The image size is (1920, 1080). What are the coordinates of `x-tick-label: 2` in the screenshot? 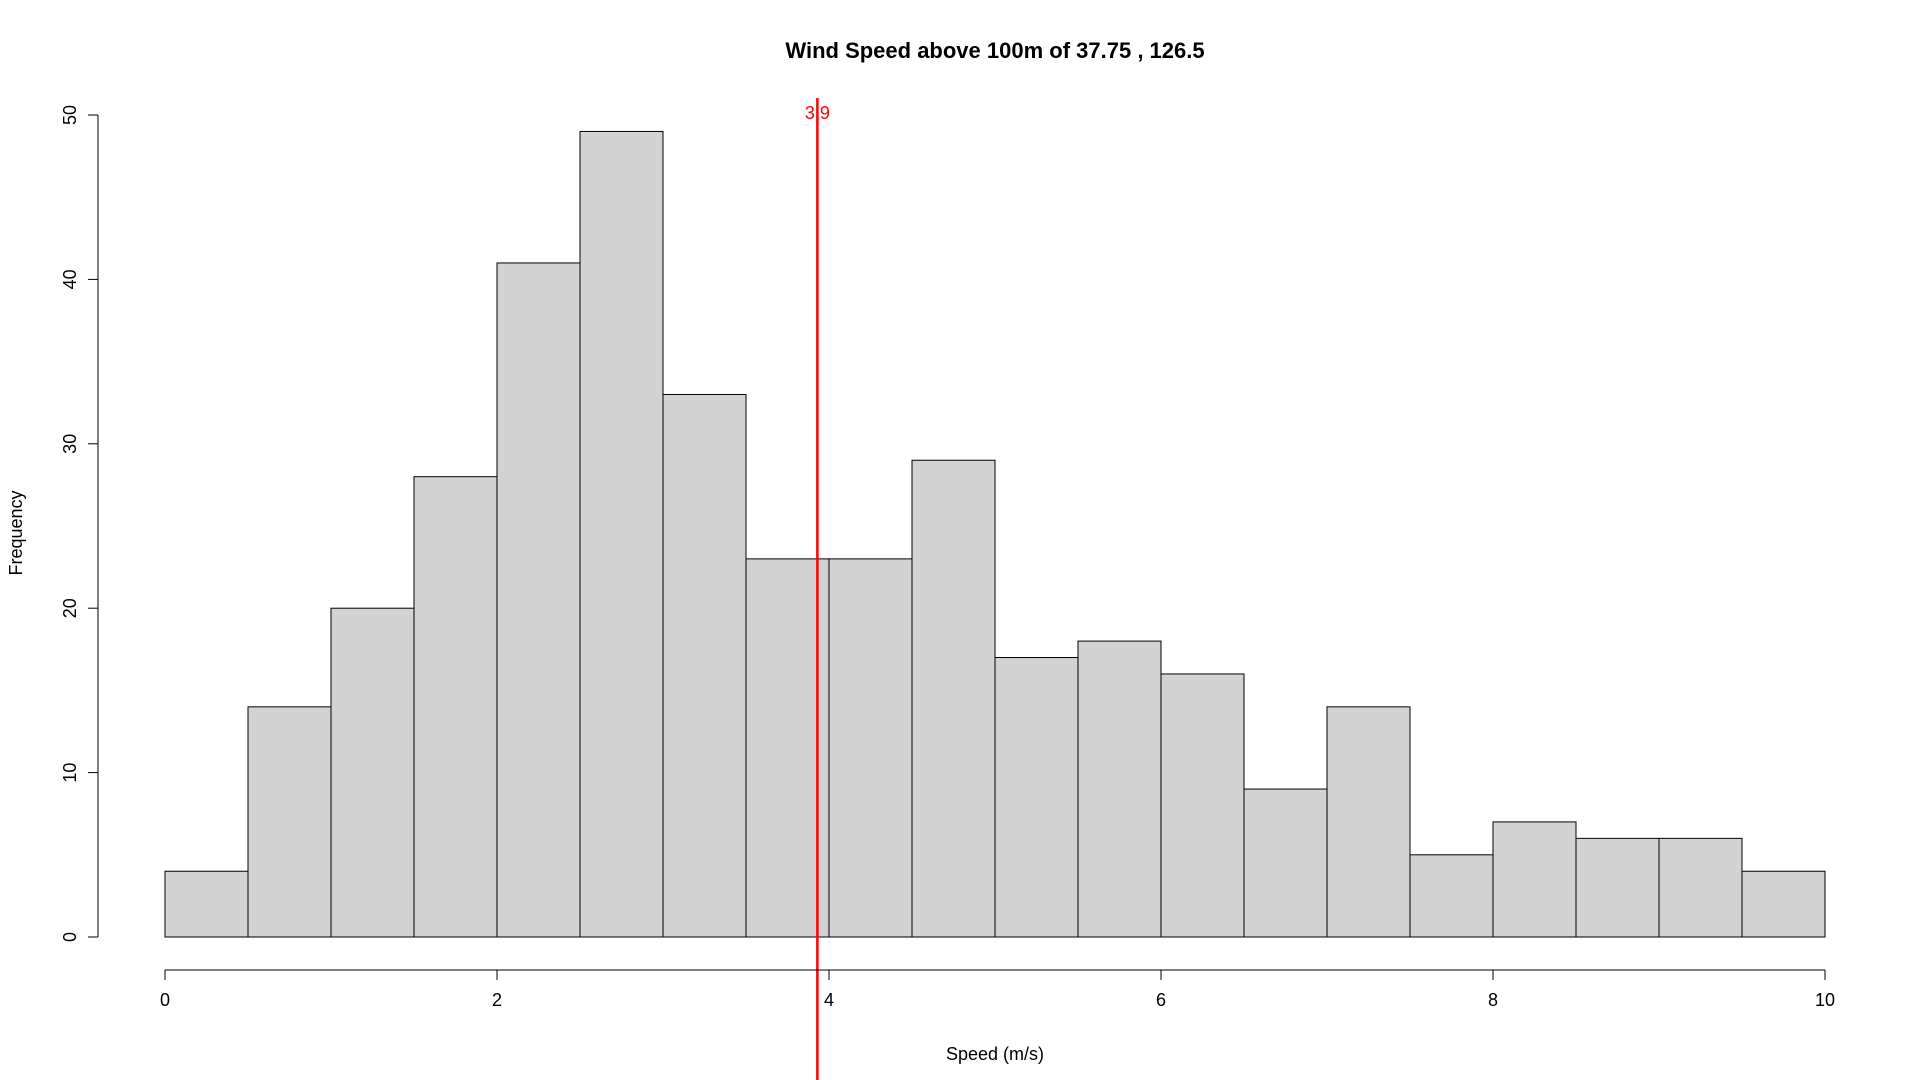 It's located at (497, 1000).